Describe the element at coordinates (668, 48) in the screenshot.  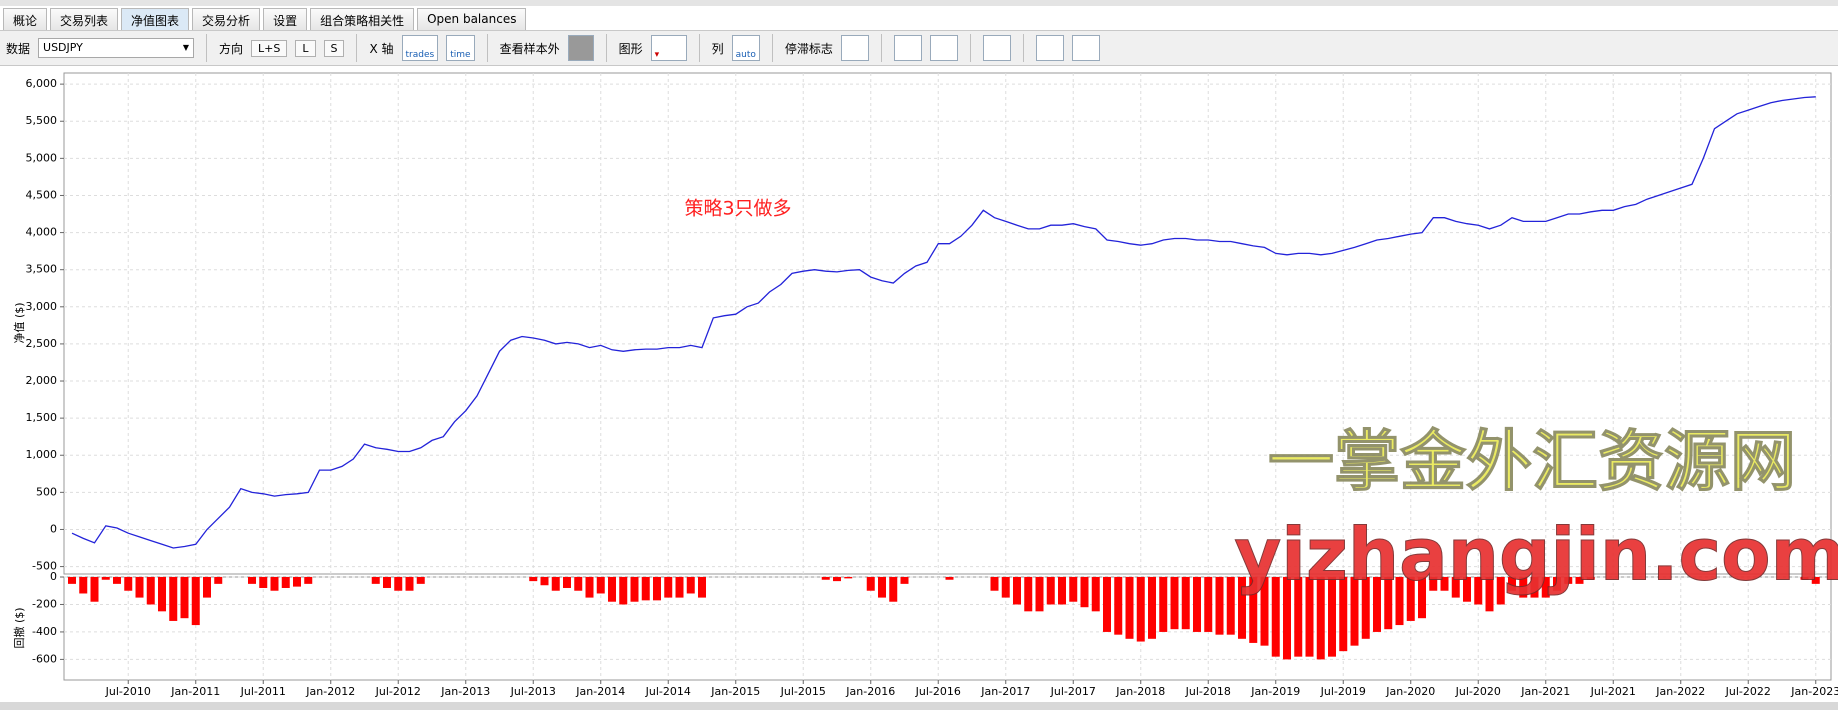
I see `chart-type-button: ▾` at that location.